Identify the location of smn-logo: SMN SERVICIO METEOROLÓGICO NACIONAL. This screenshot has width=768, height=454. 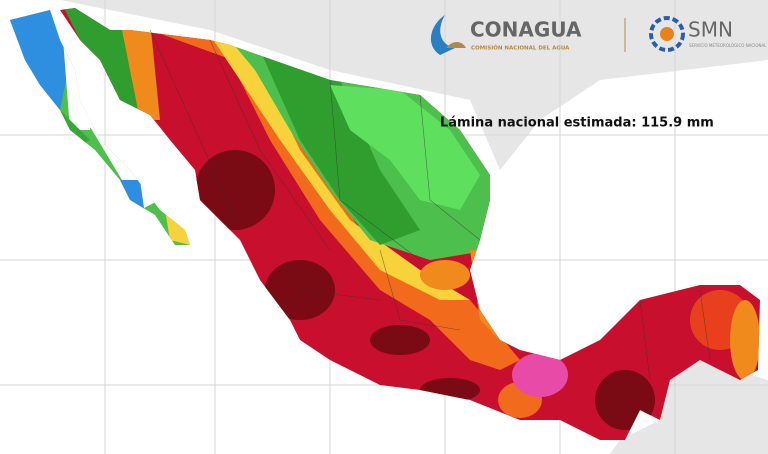
(708, 34).